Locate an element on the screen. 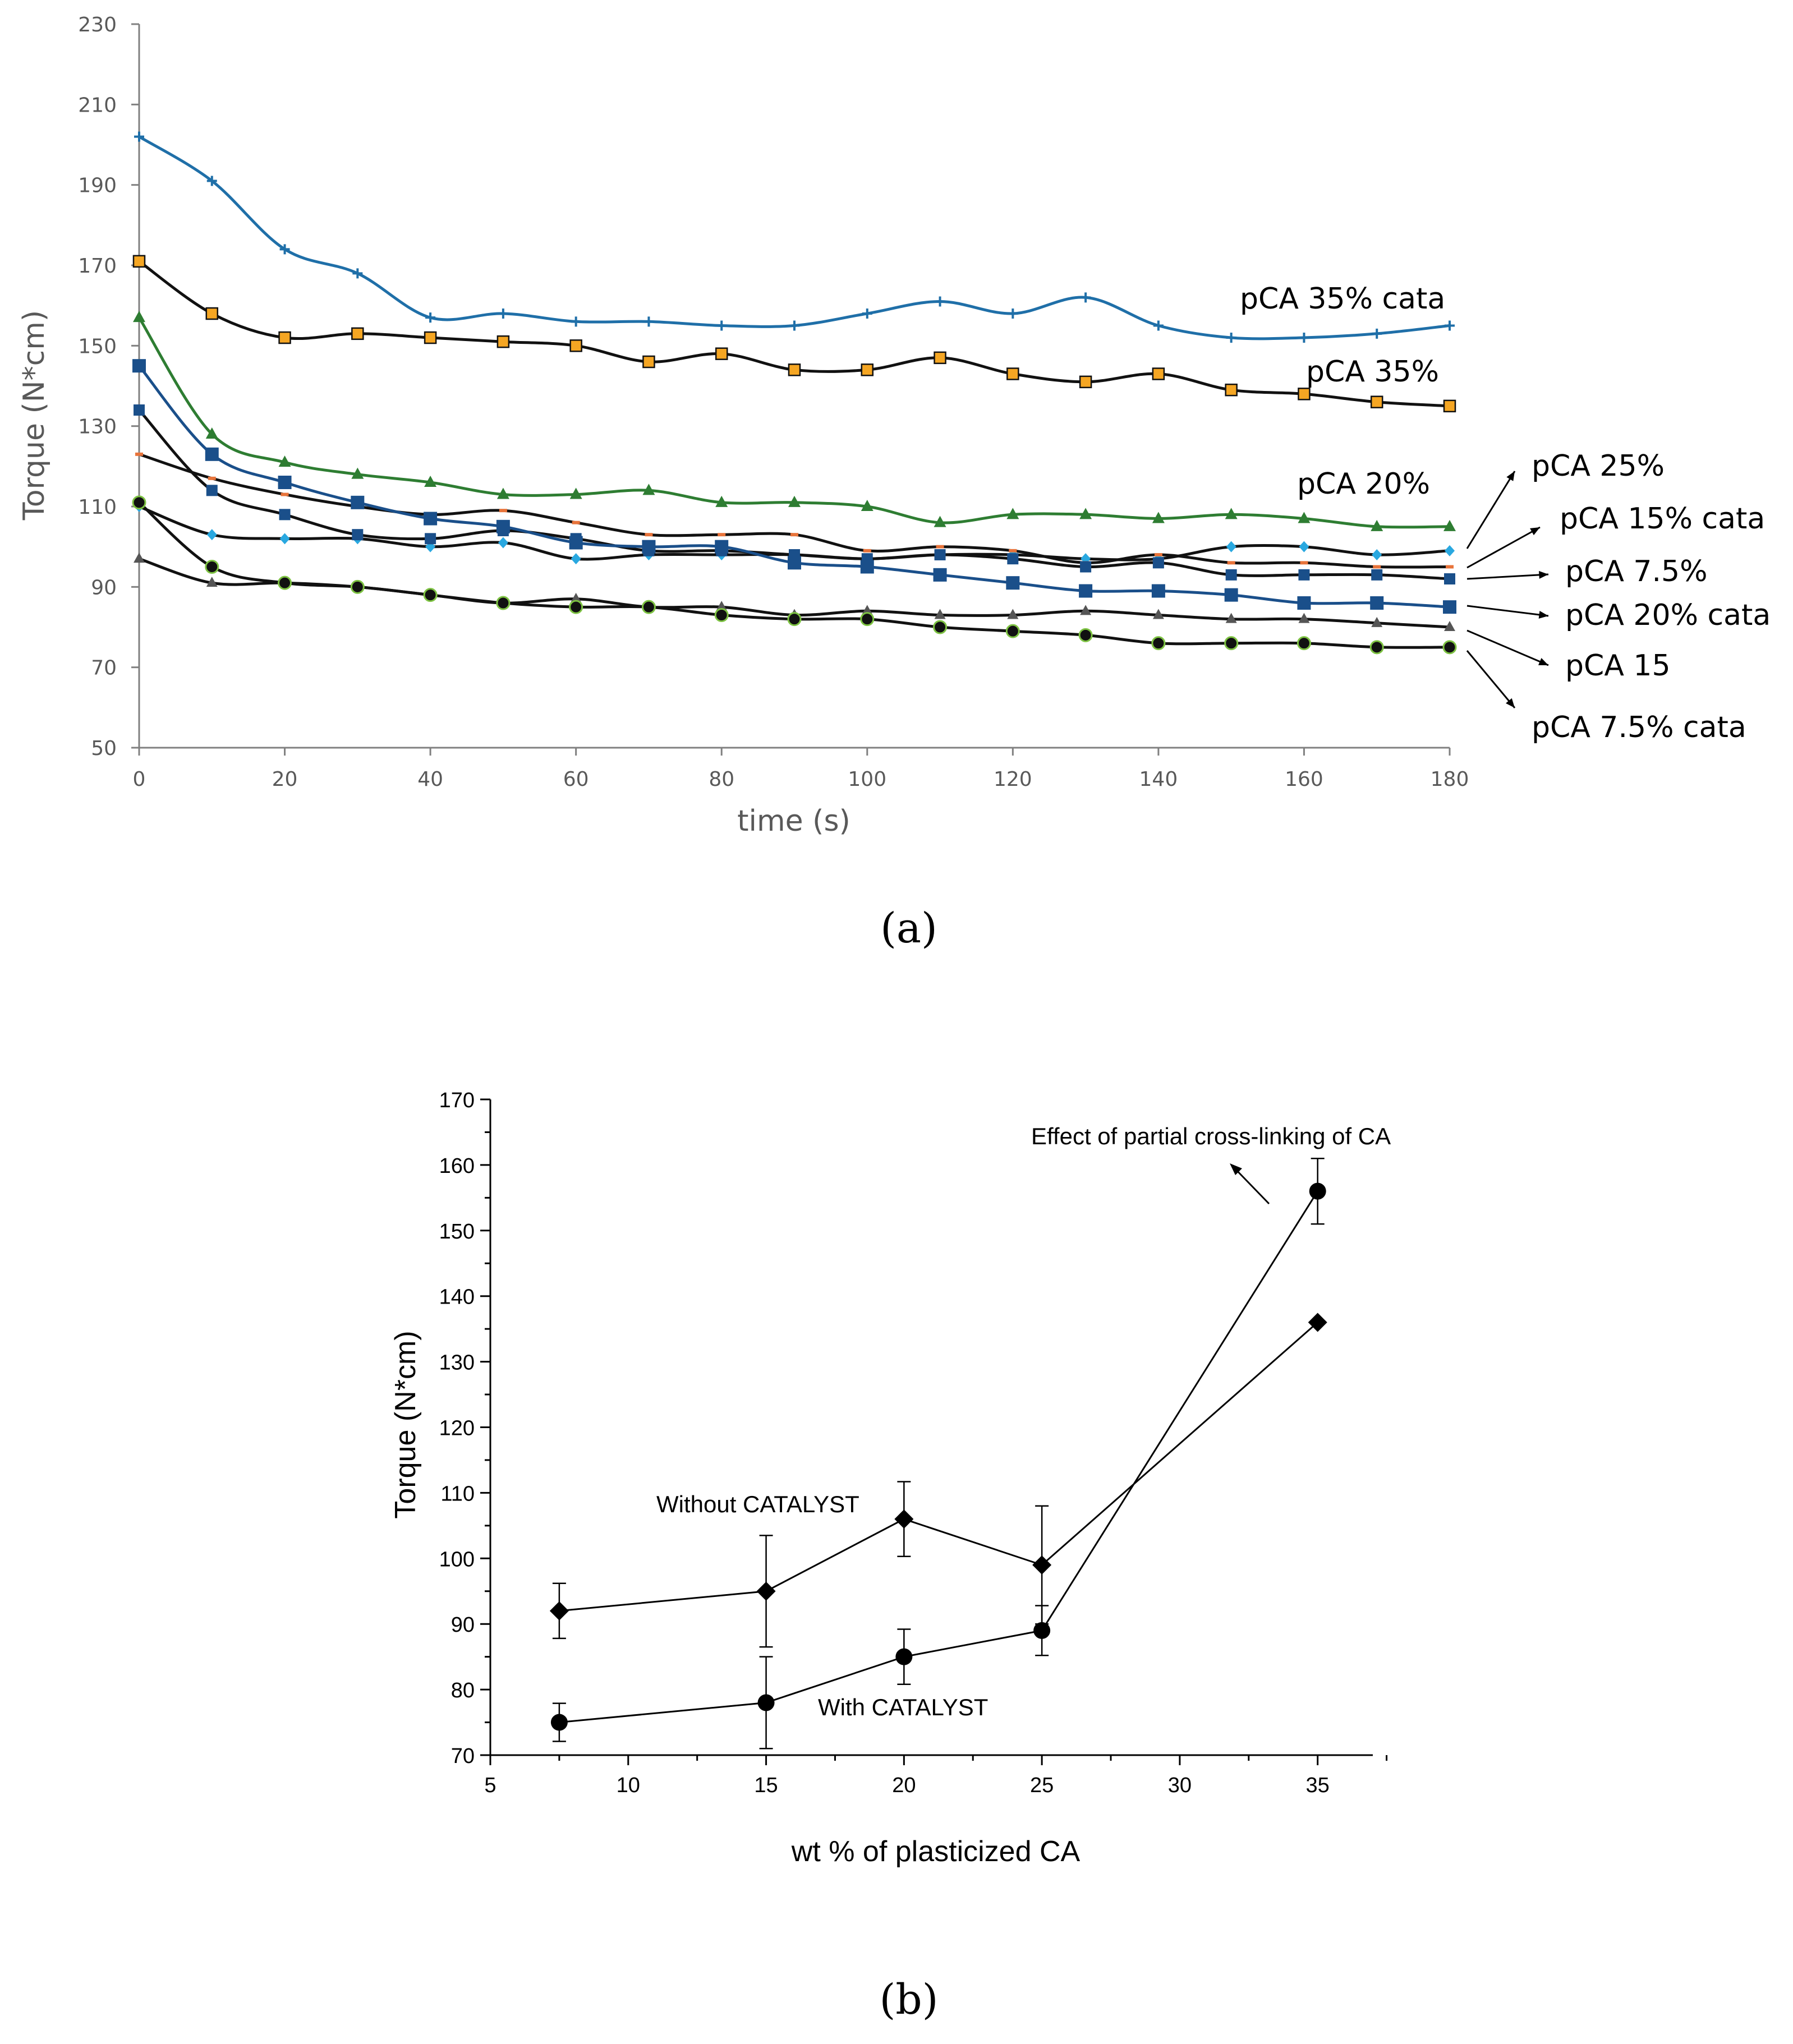 The height and width of the screenshot is (2044, 1793). a-x-tick-label: 60 is located at coordinates (576, 779).